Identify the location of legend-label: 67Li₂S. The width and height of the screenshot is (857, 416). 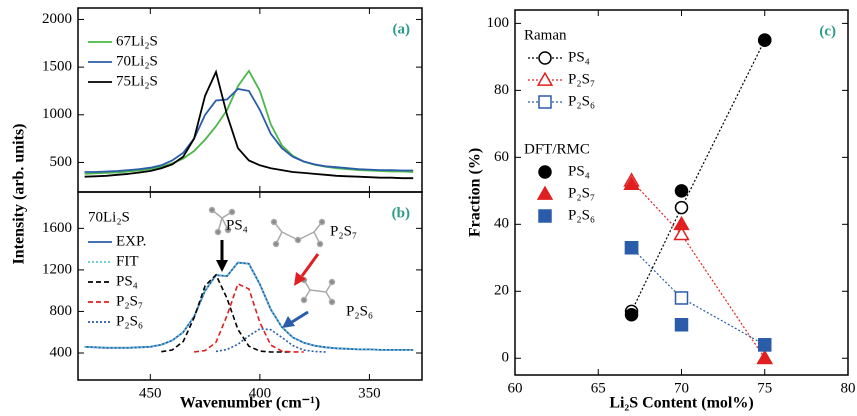
(137, 41).